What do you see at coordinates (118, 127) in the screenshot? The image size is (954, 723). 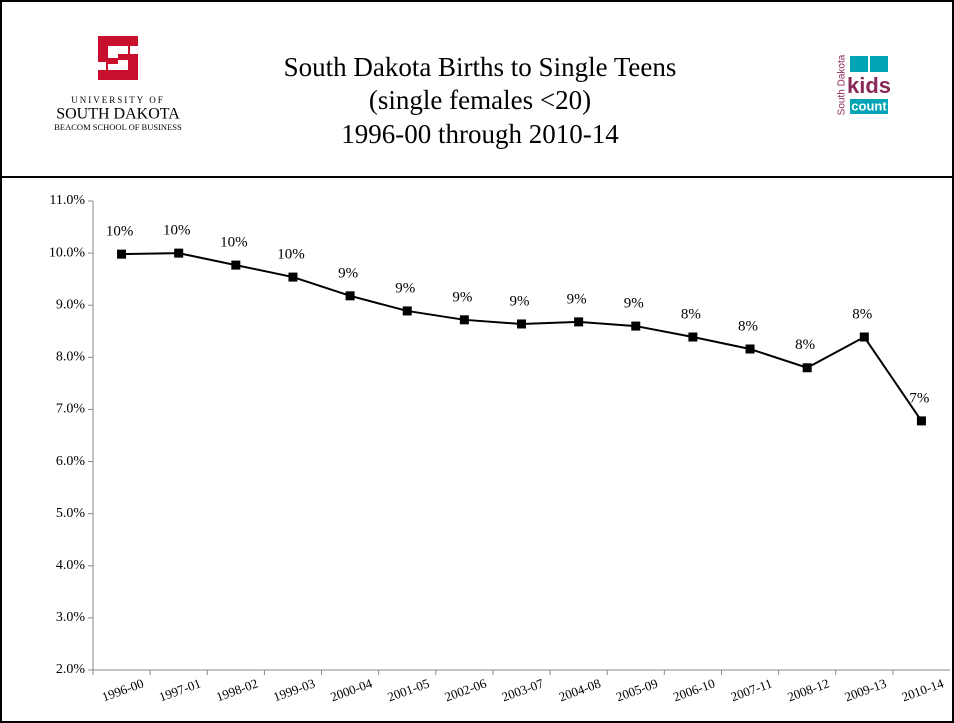 I see `usd-text: BEACOM SCHOOL OF BUSINESS` at bounding box center [118, 127].